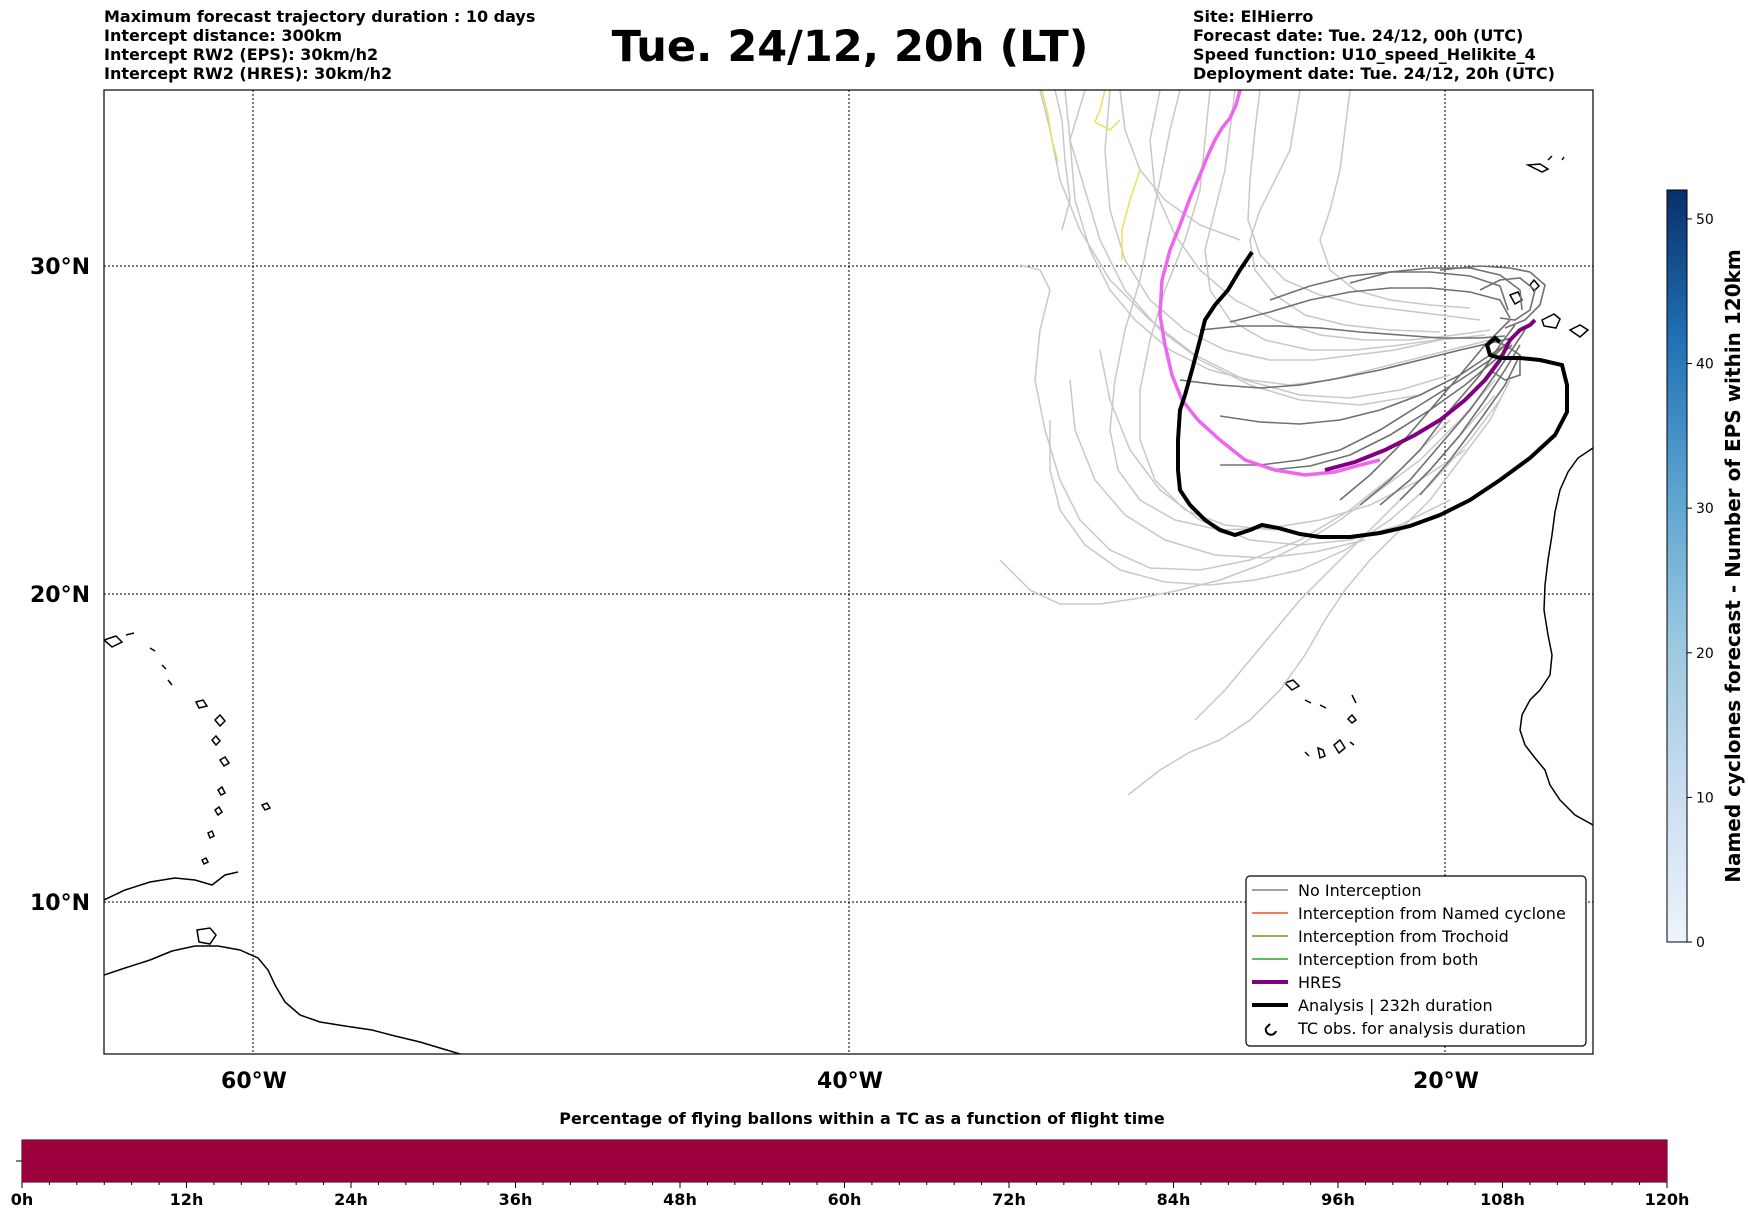 This screenshot has width=1748, height=1213. I want to click on lon-label: 20°W, so click(1446, 1081).